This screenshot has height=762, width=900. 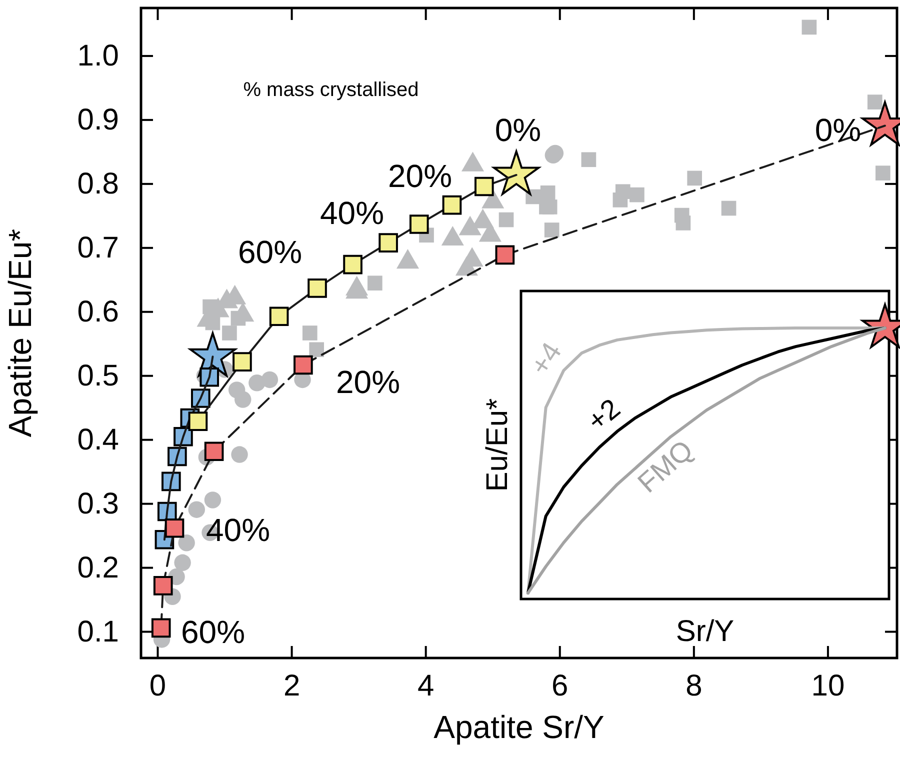 What do you see at coordinates (98, 503) in the screenshot?
I see `y-tick-label: 0.3` at bounding box center [98, 503].